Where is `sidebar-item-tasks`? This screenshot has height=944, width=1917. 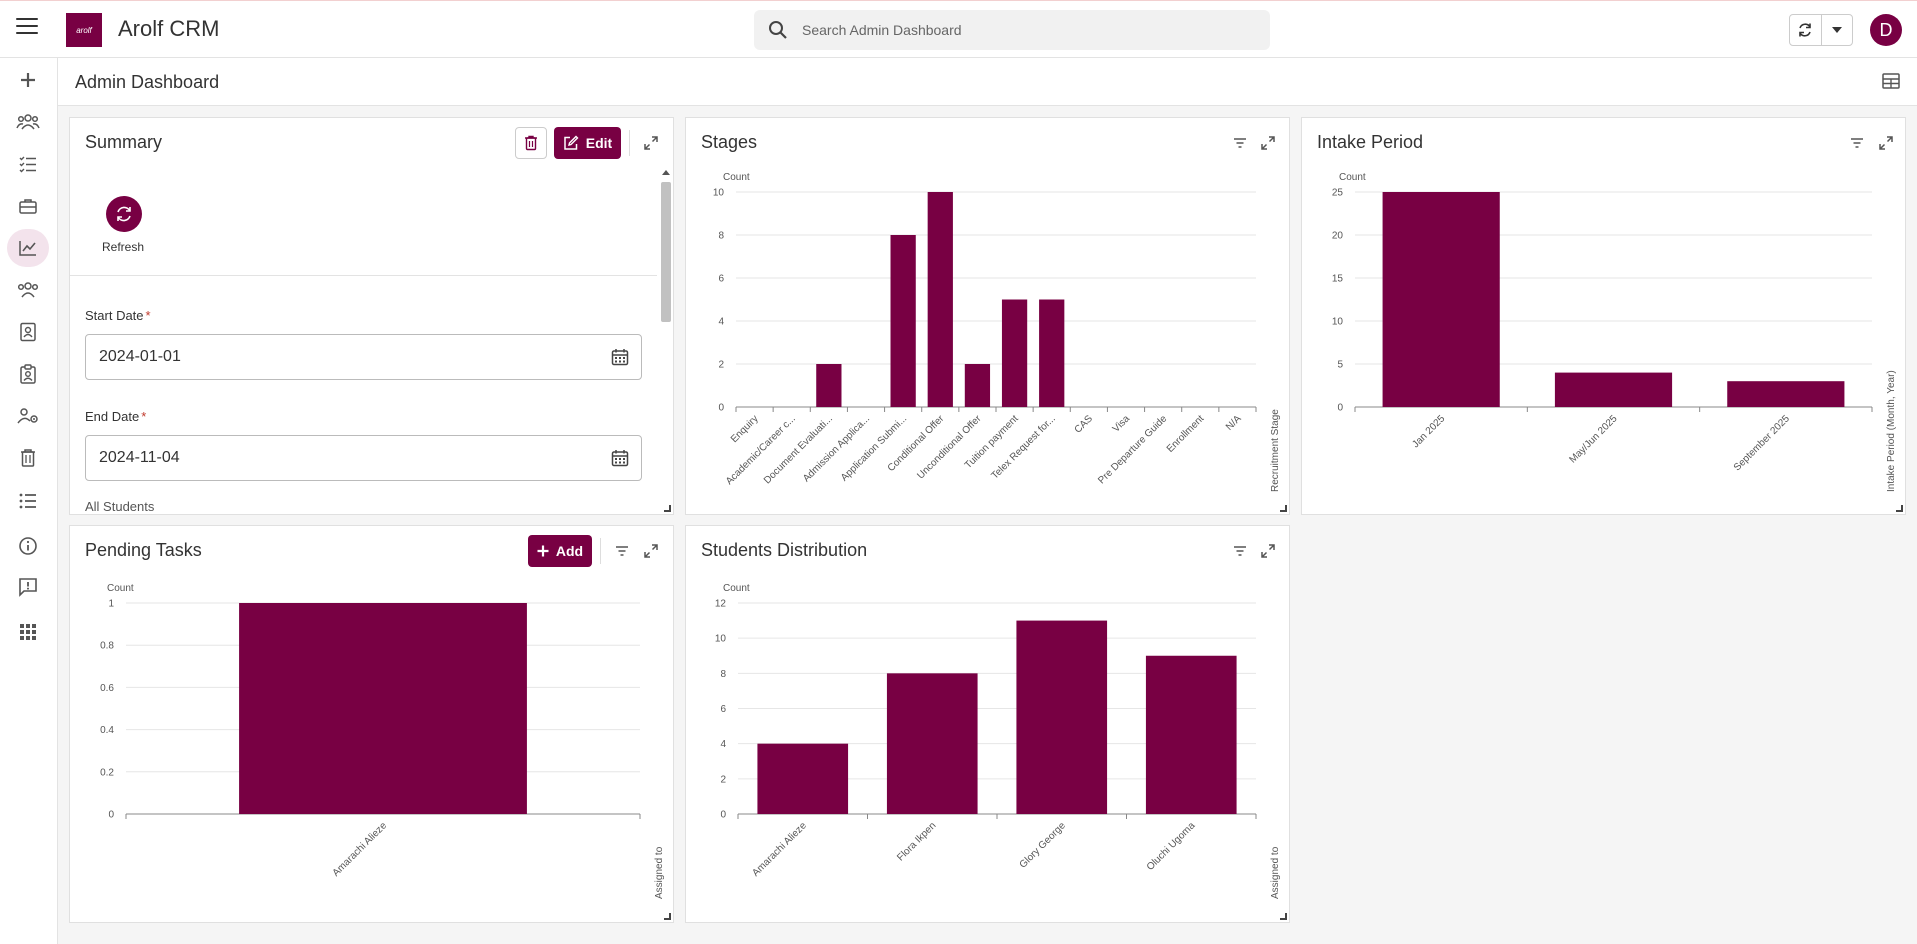 sidebar-item-tasks is located at coordinates (28, 164).